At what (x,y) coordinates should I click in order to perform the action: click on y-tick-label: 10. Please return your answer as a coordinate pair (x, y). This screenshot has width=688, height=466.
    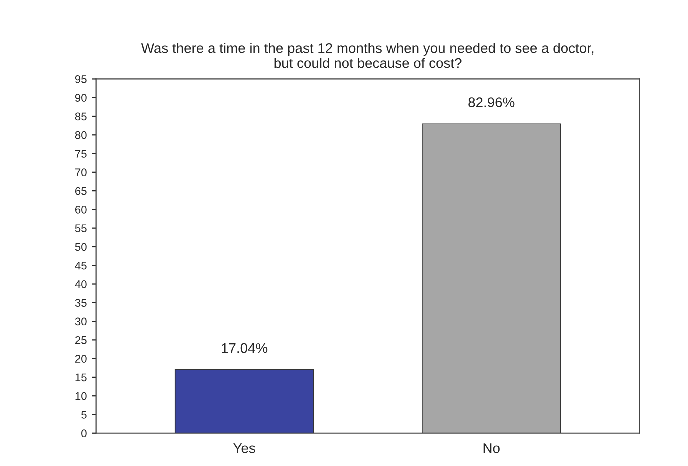
    Looking at the image, I should click on (81, 396).